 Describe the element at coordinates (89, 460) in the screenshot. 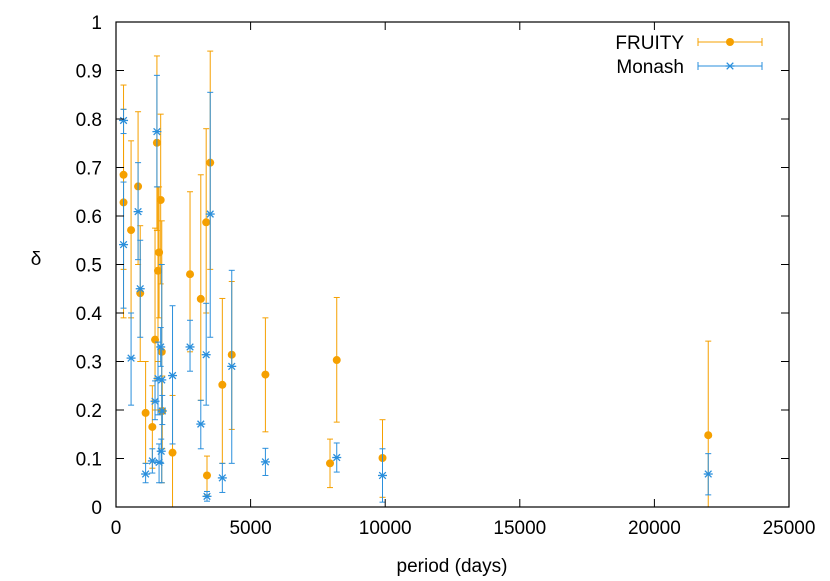

I see `y-tick-label: 0.1` at that location.